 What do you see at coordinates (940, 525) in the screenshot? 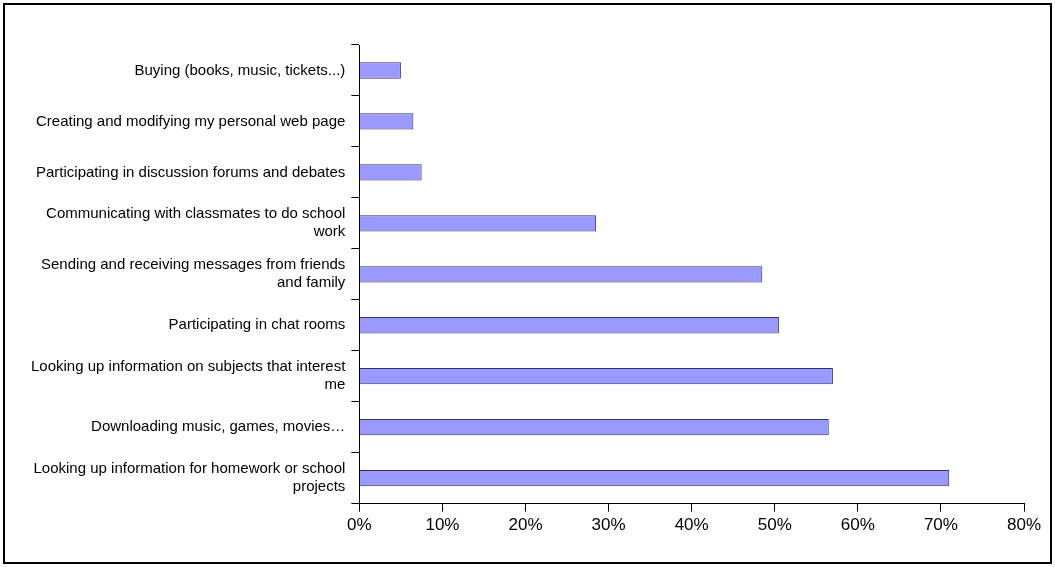
I see `x-tick-label: 70%` at bounding box center [940, 525].